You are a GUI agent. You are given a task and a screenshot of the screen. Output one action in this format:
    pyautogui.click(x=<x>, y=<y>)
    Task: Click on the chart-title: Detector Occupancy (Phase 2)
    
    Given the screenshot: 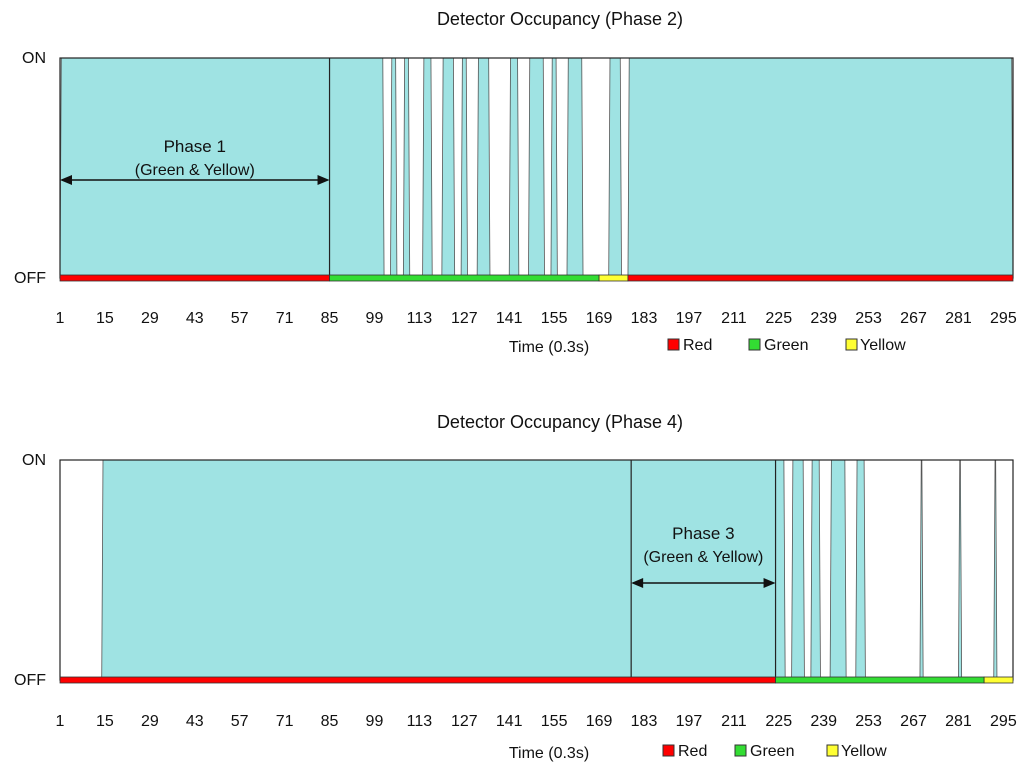 What is the action you would take?
    pyautogui.click(x=560, y=19)
    